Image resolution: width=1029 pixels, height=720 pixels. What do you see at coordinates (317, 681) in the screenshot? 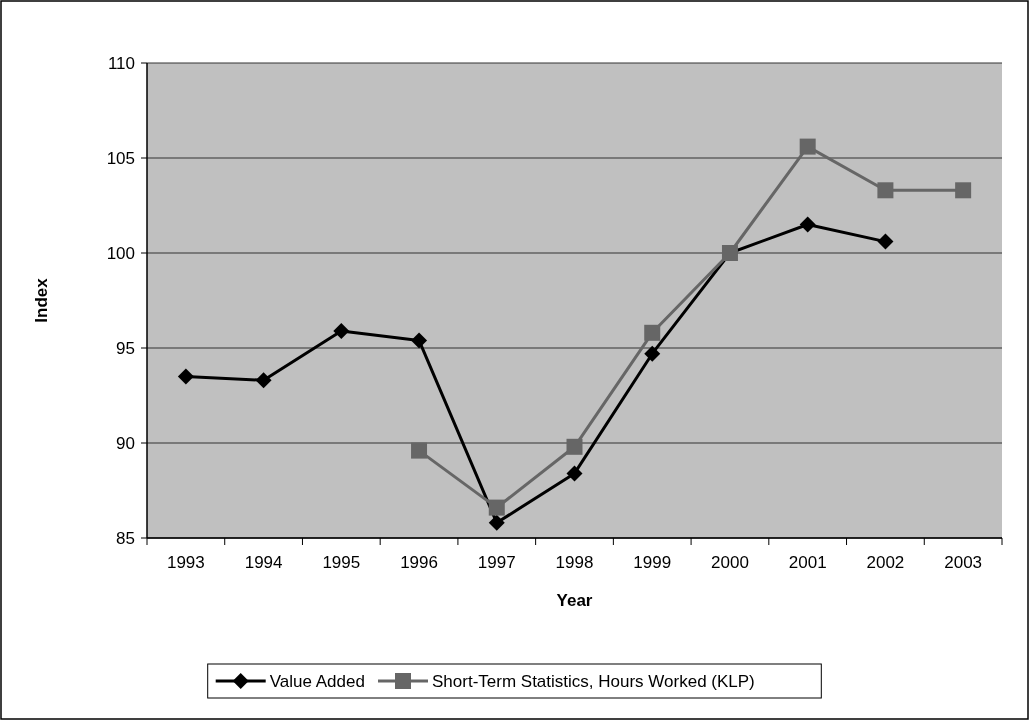
I see `legend-label: Value Added` at bounding box center [317, 681].